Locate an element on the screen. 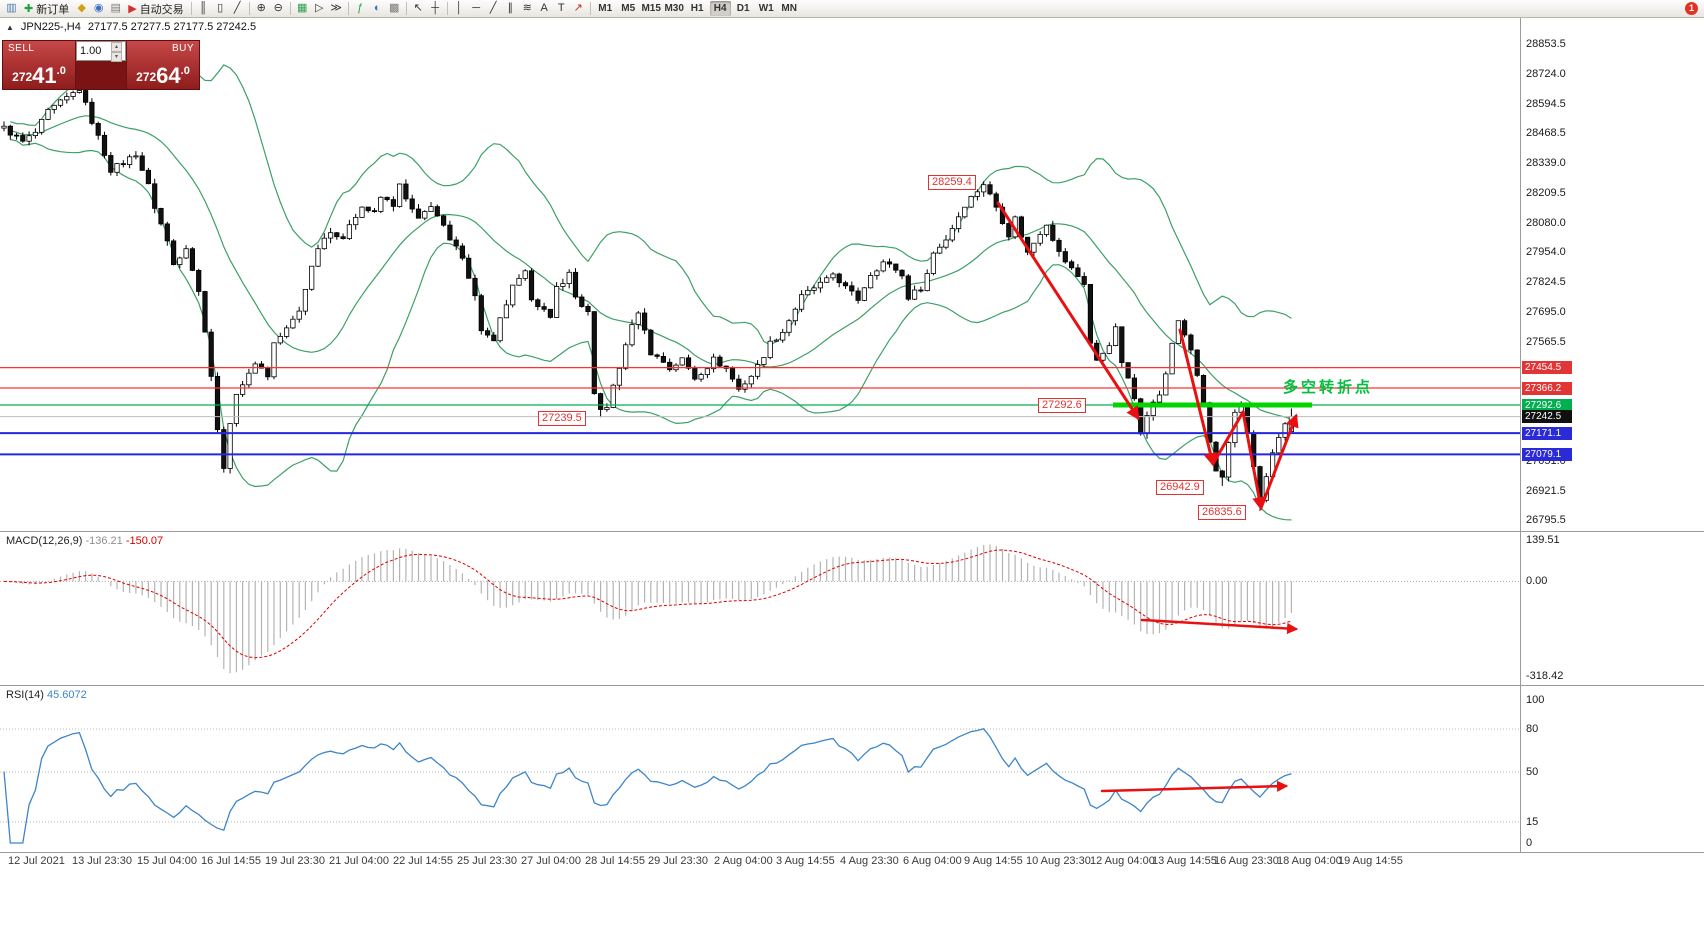 The width and height of the screenshot is (1704, 946). new-order-button-label: 新订单 is located at coordinates (53, 9).